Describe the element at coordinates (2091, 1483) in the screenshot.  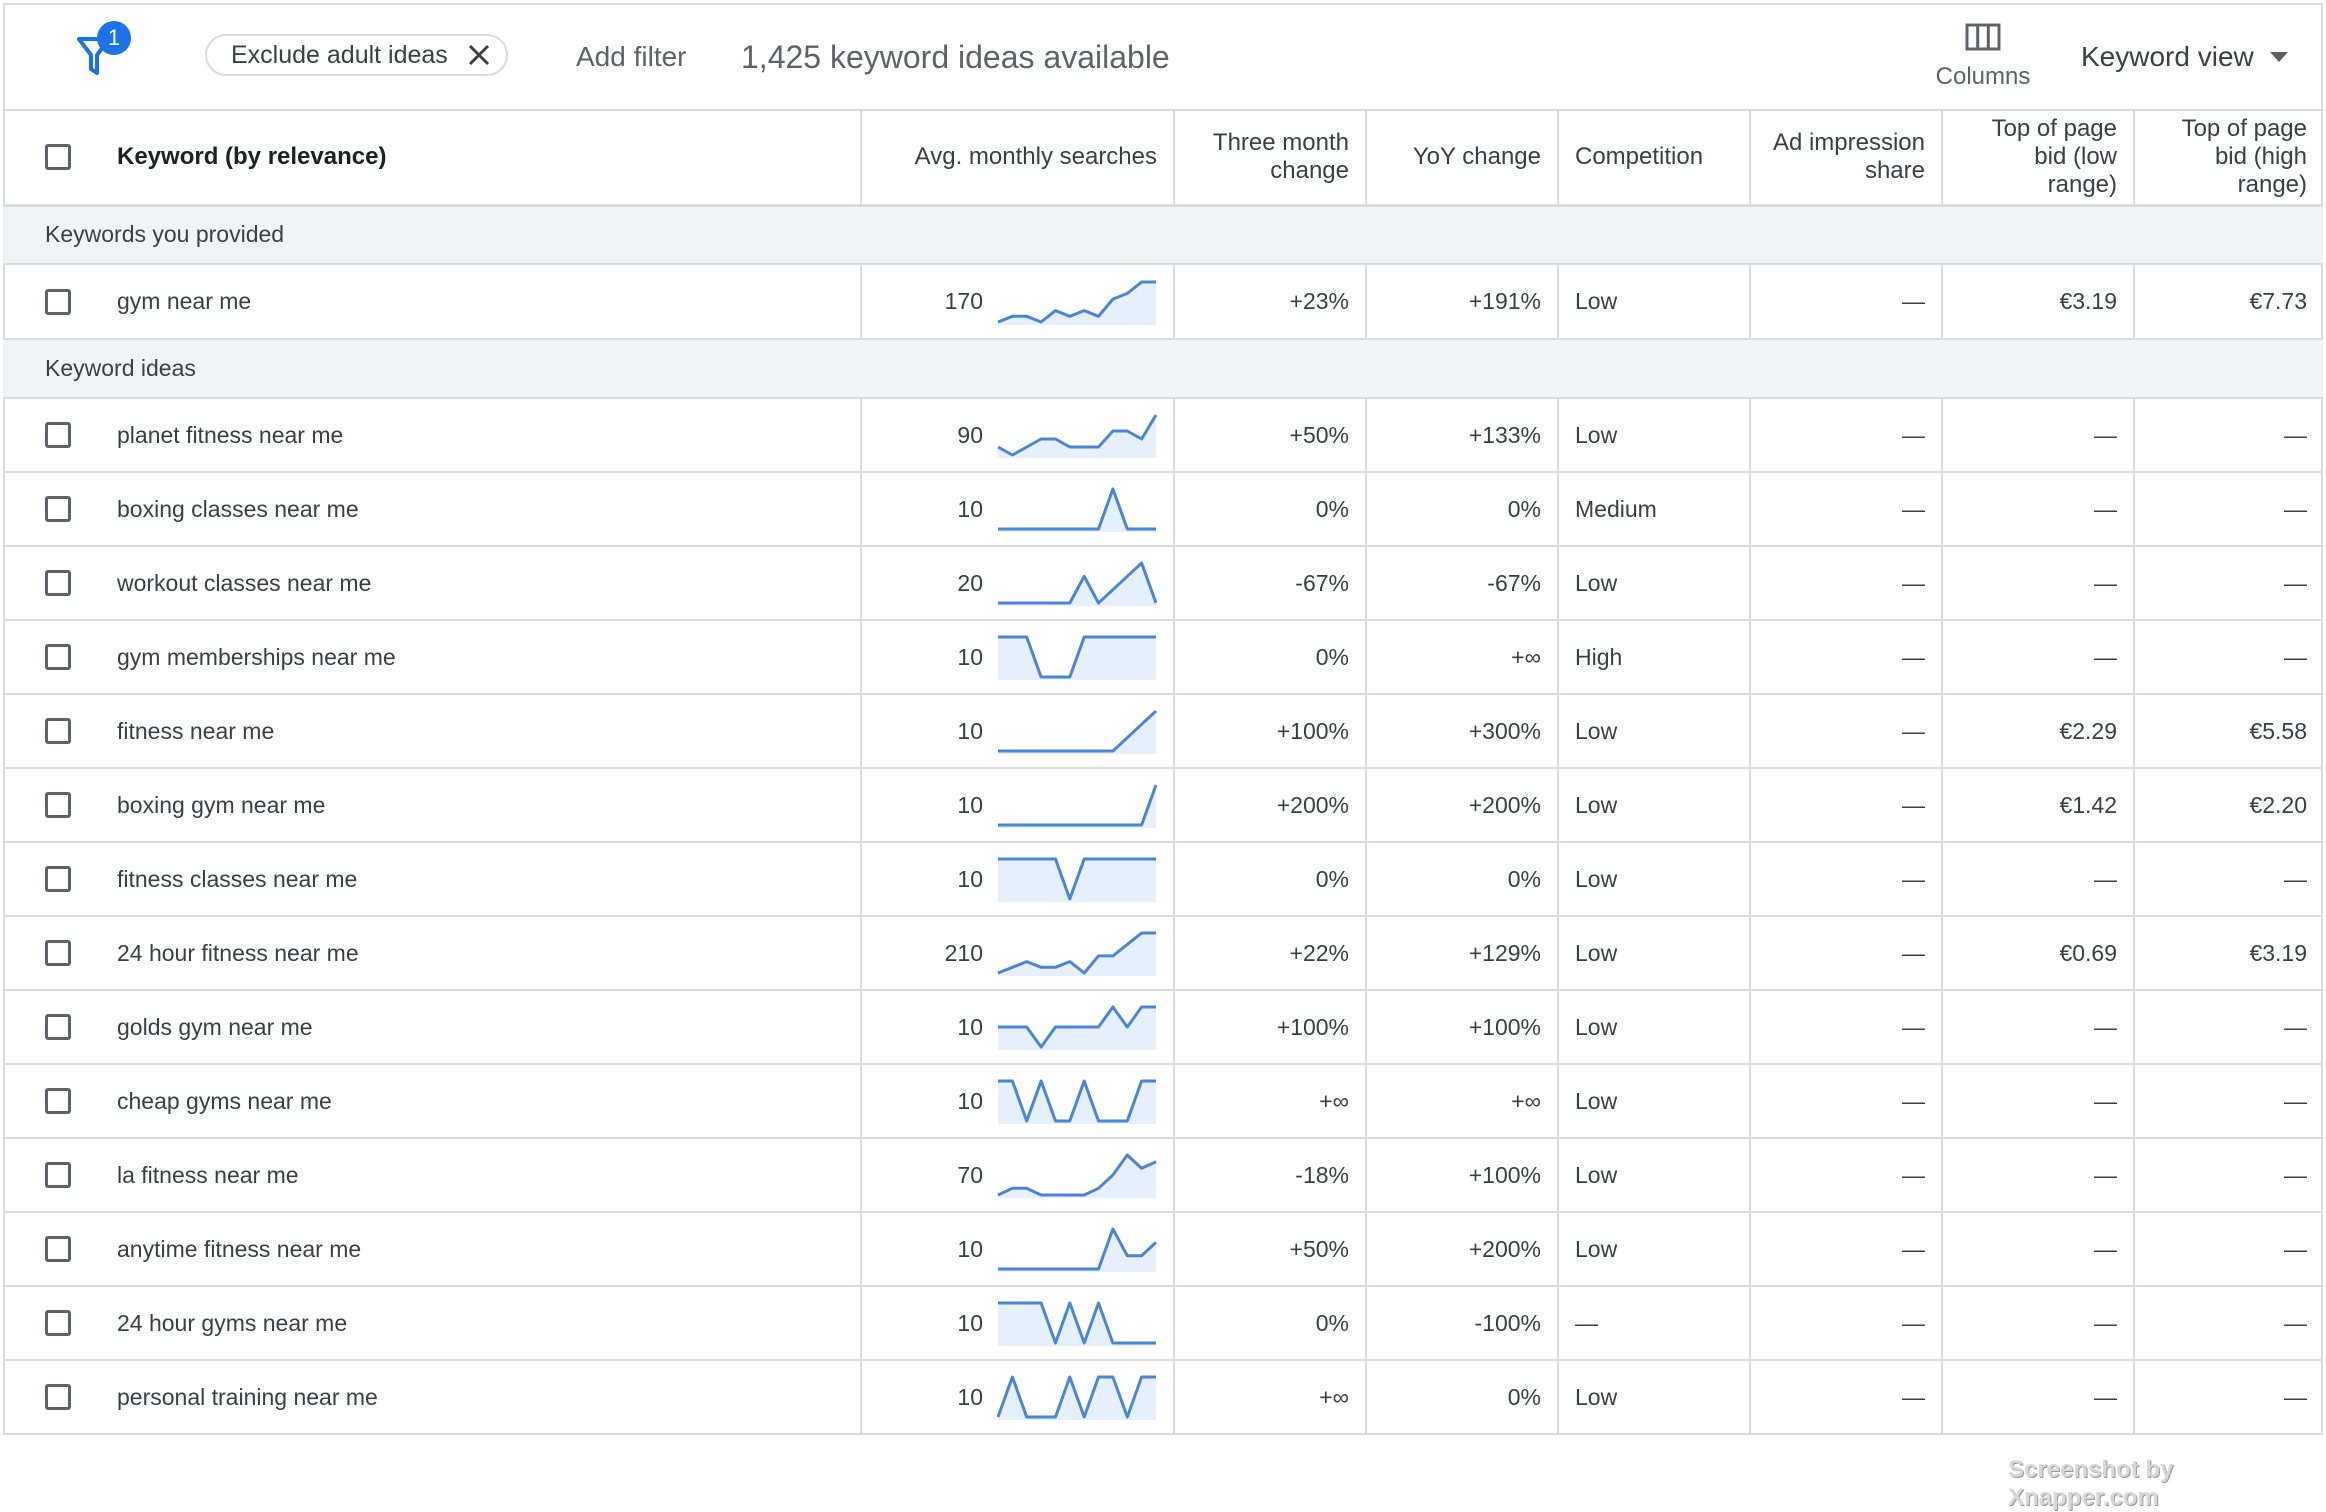
I see `watermark: Screenshot by Xnapper.com` at that location.